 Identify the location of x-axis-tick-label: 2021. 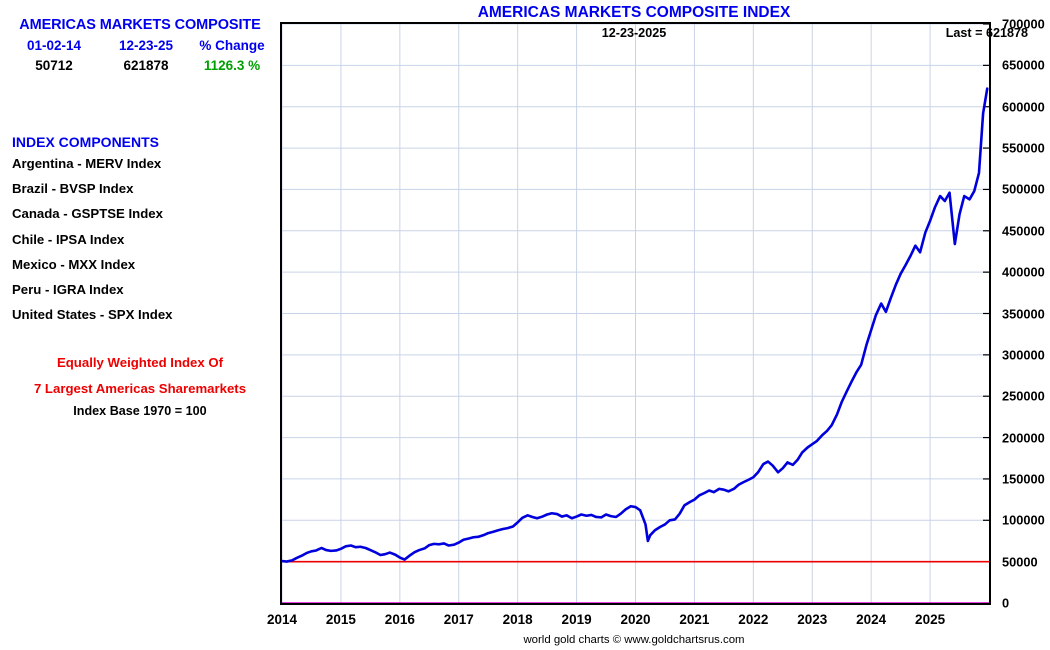
(694, 619).